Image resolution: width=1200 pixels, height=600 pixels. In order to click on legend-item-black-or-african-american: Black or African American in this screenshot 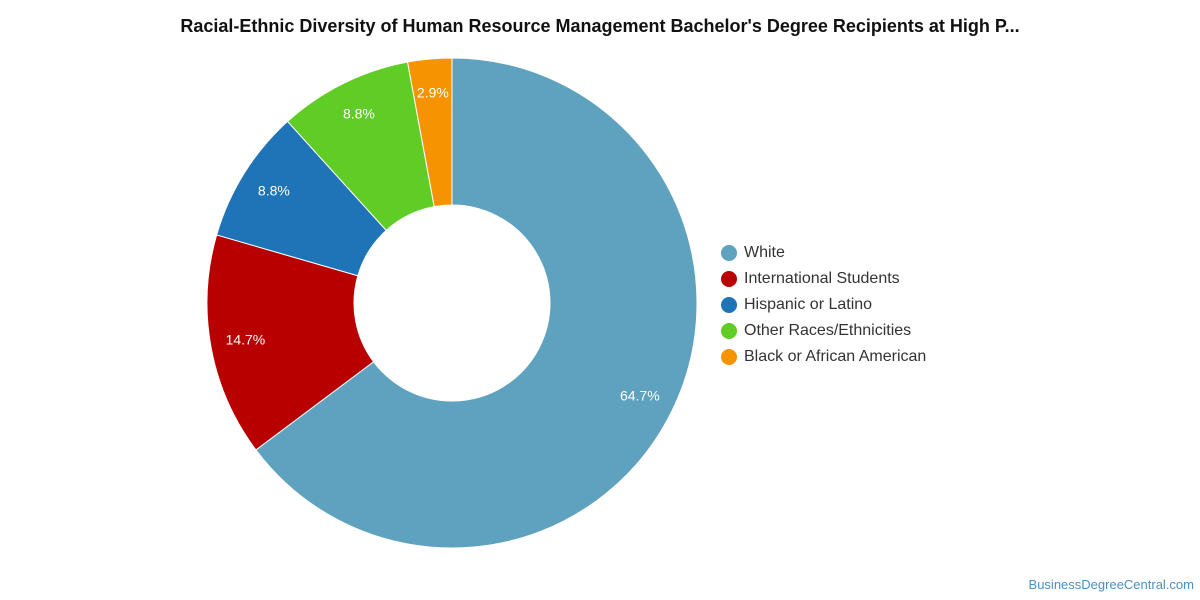, I will do `click(823, 357)`.